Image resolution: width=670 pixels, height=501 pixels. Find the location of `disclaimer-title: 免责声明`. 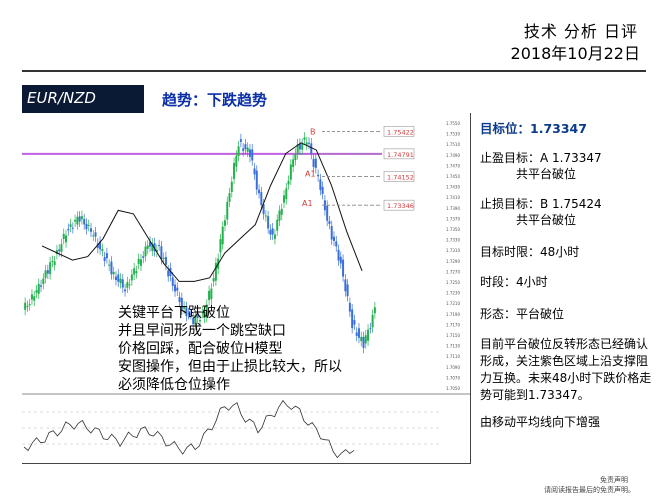

disclaimer-title: 免责声明 is located at coordinates (614, 480).